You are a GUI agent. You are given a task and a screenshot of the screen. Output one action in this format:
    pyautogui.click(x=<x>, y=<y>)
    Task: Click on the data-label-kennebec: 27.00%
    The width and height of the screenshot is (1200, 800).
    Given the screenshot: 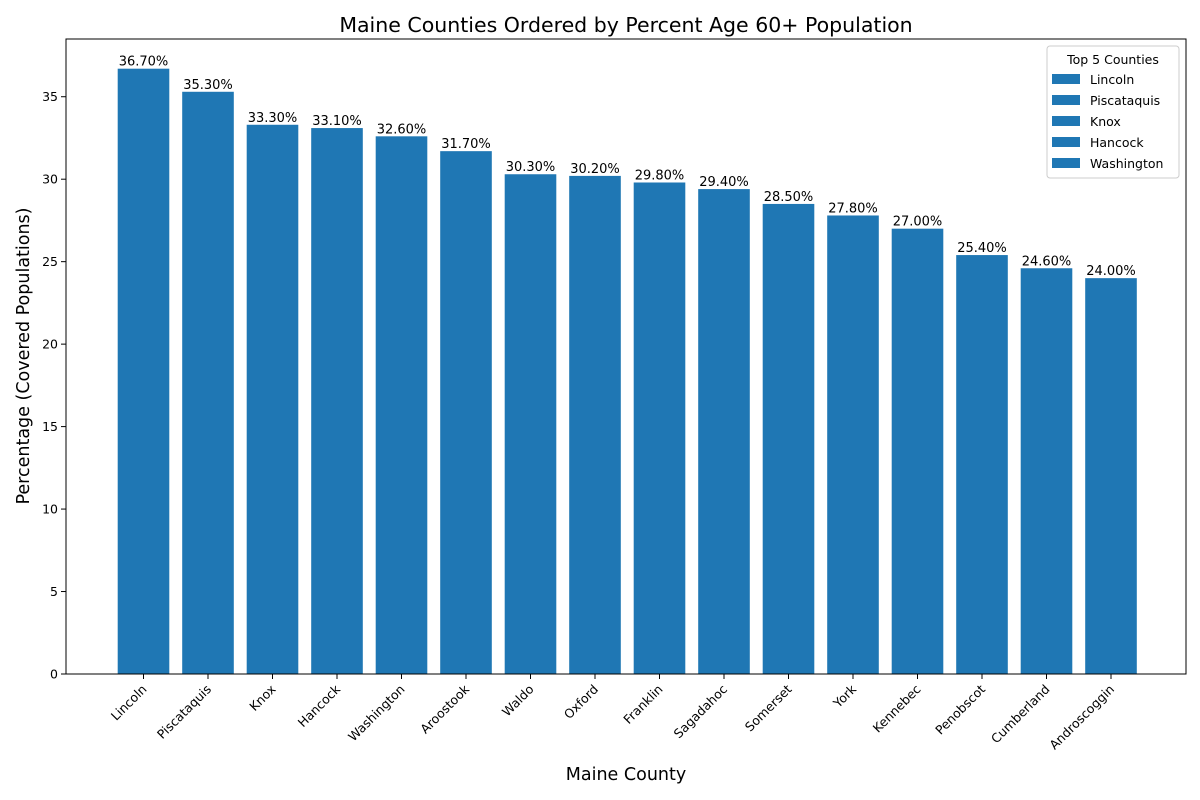 What is the action you would take?
    pyautogui.click(x=918, y=222)
    